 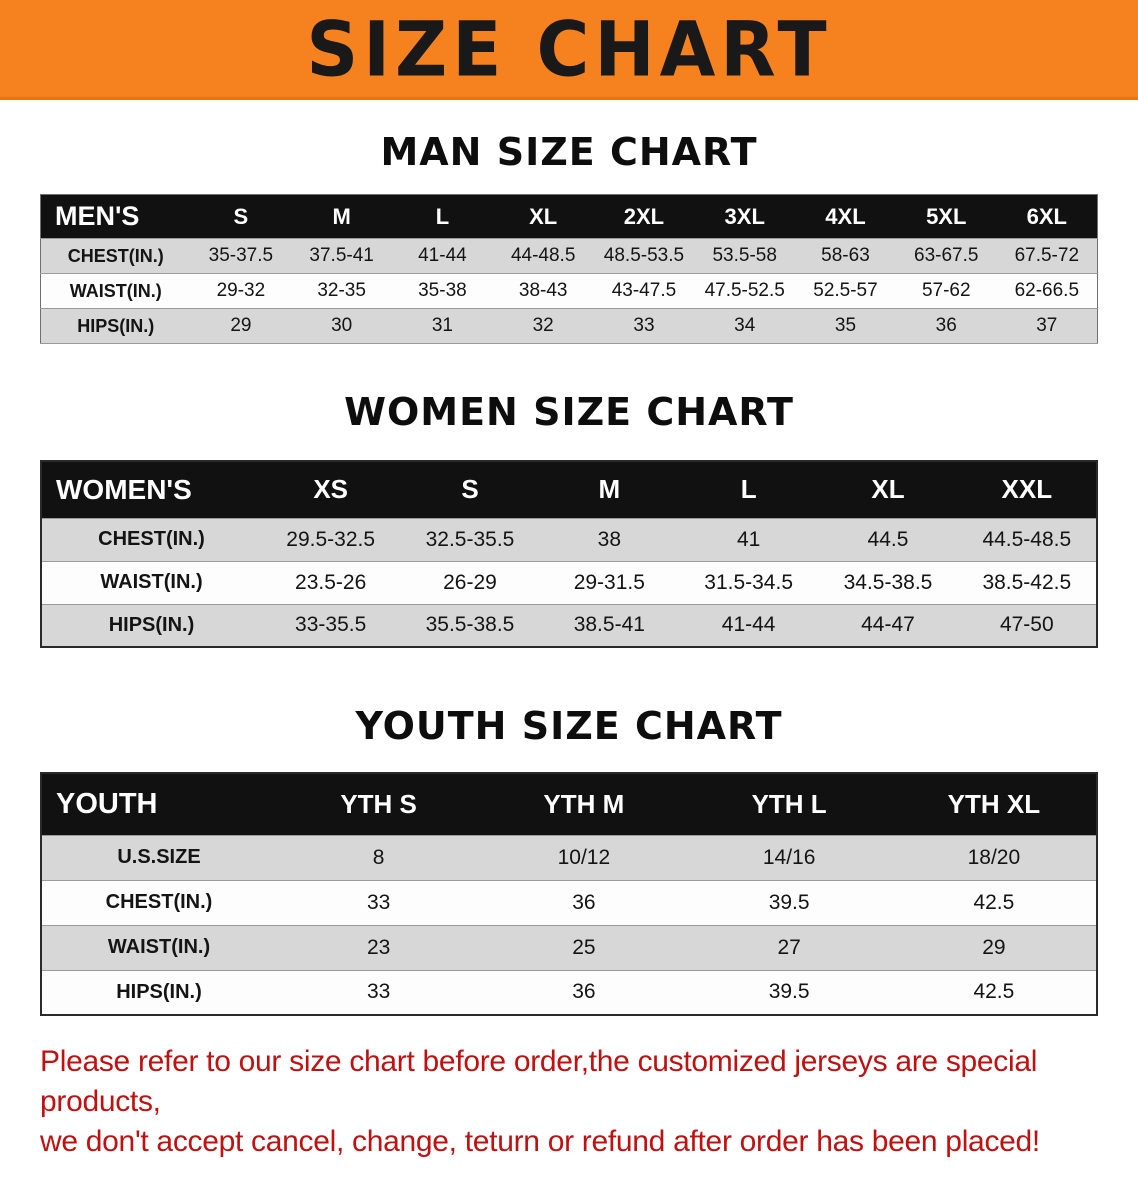 I want to click on table-row: U.S.SIZE 8 10/12 14/16 18/20, so click(x=569, y=857).